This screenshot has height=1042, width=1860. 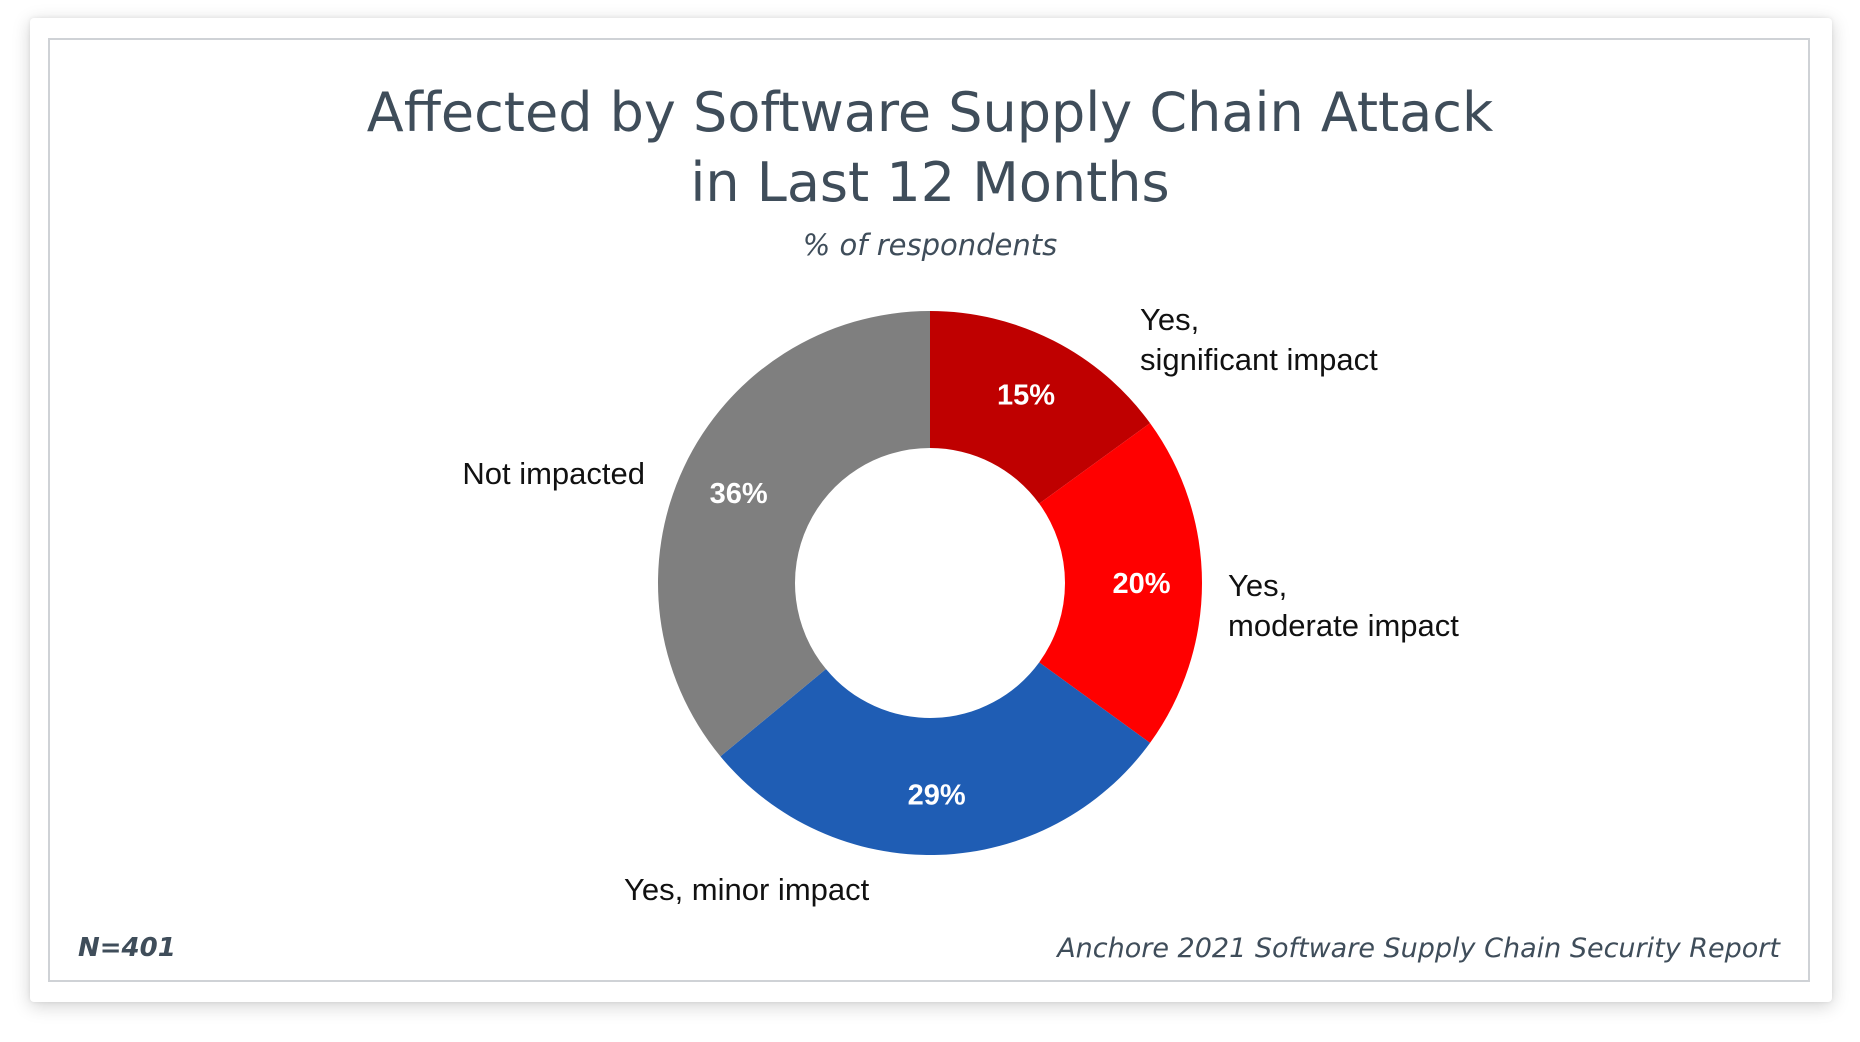 What do you see at coordinates (1343, 605) in the screenshot?
I see `category-label-moderate-impact: Yes, moderate impact` at bounding box center [1343, 605].